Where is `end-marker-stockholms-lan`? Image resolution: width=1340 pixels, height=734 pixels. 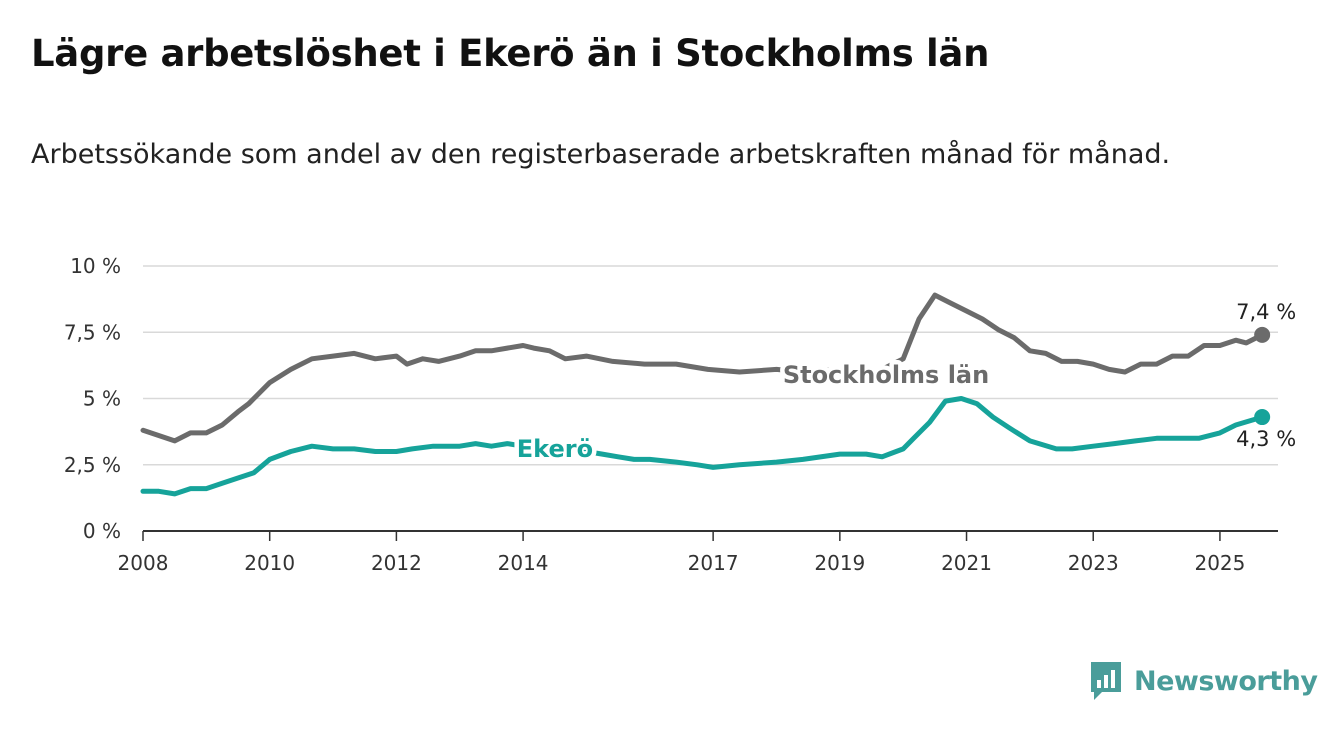 end-marker-stockholms-lan is located at coordinates (1262, 334).